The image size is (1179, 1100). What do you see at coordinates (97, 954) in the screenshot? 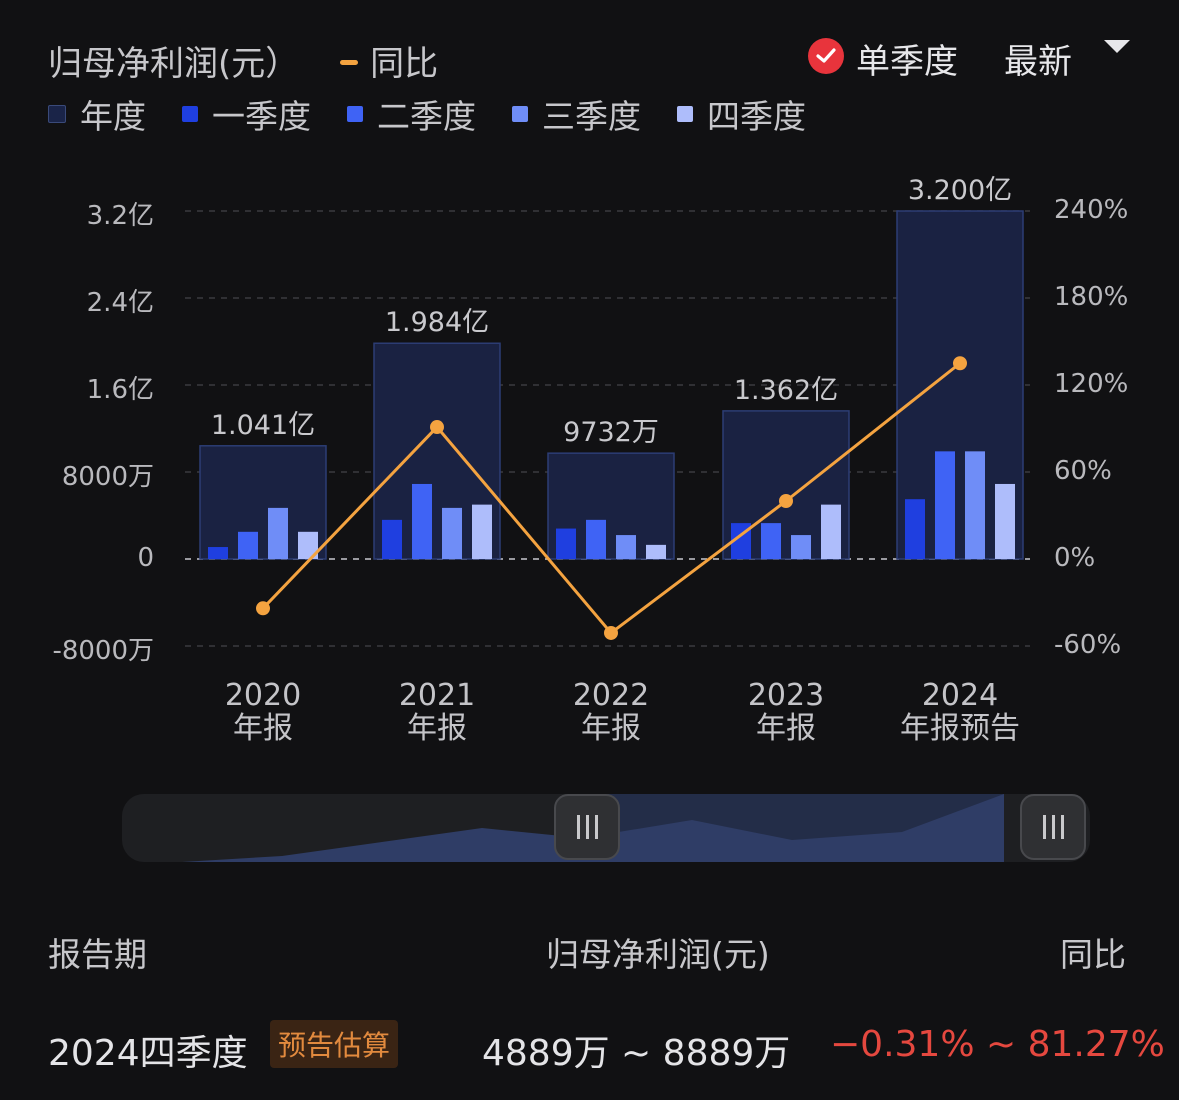
I see `table-header-period: 报告期` at bounding box center [97, 954].